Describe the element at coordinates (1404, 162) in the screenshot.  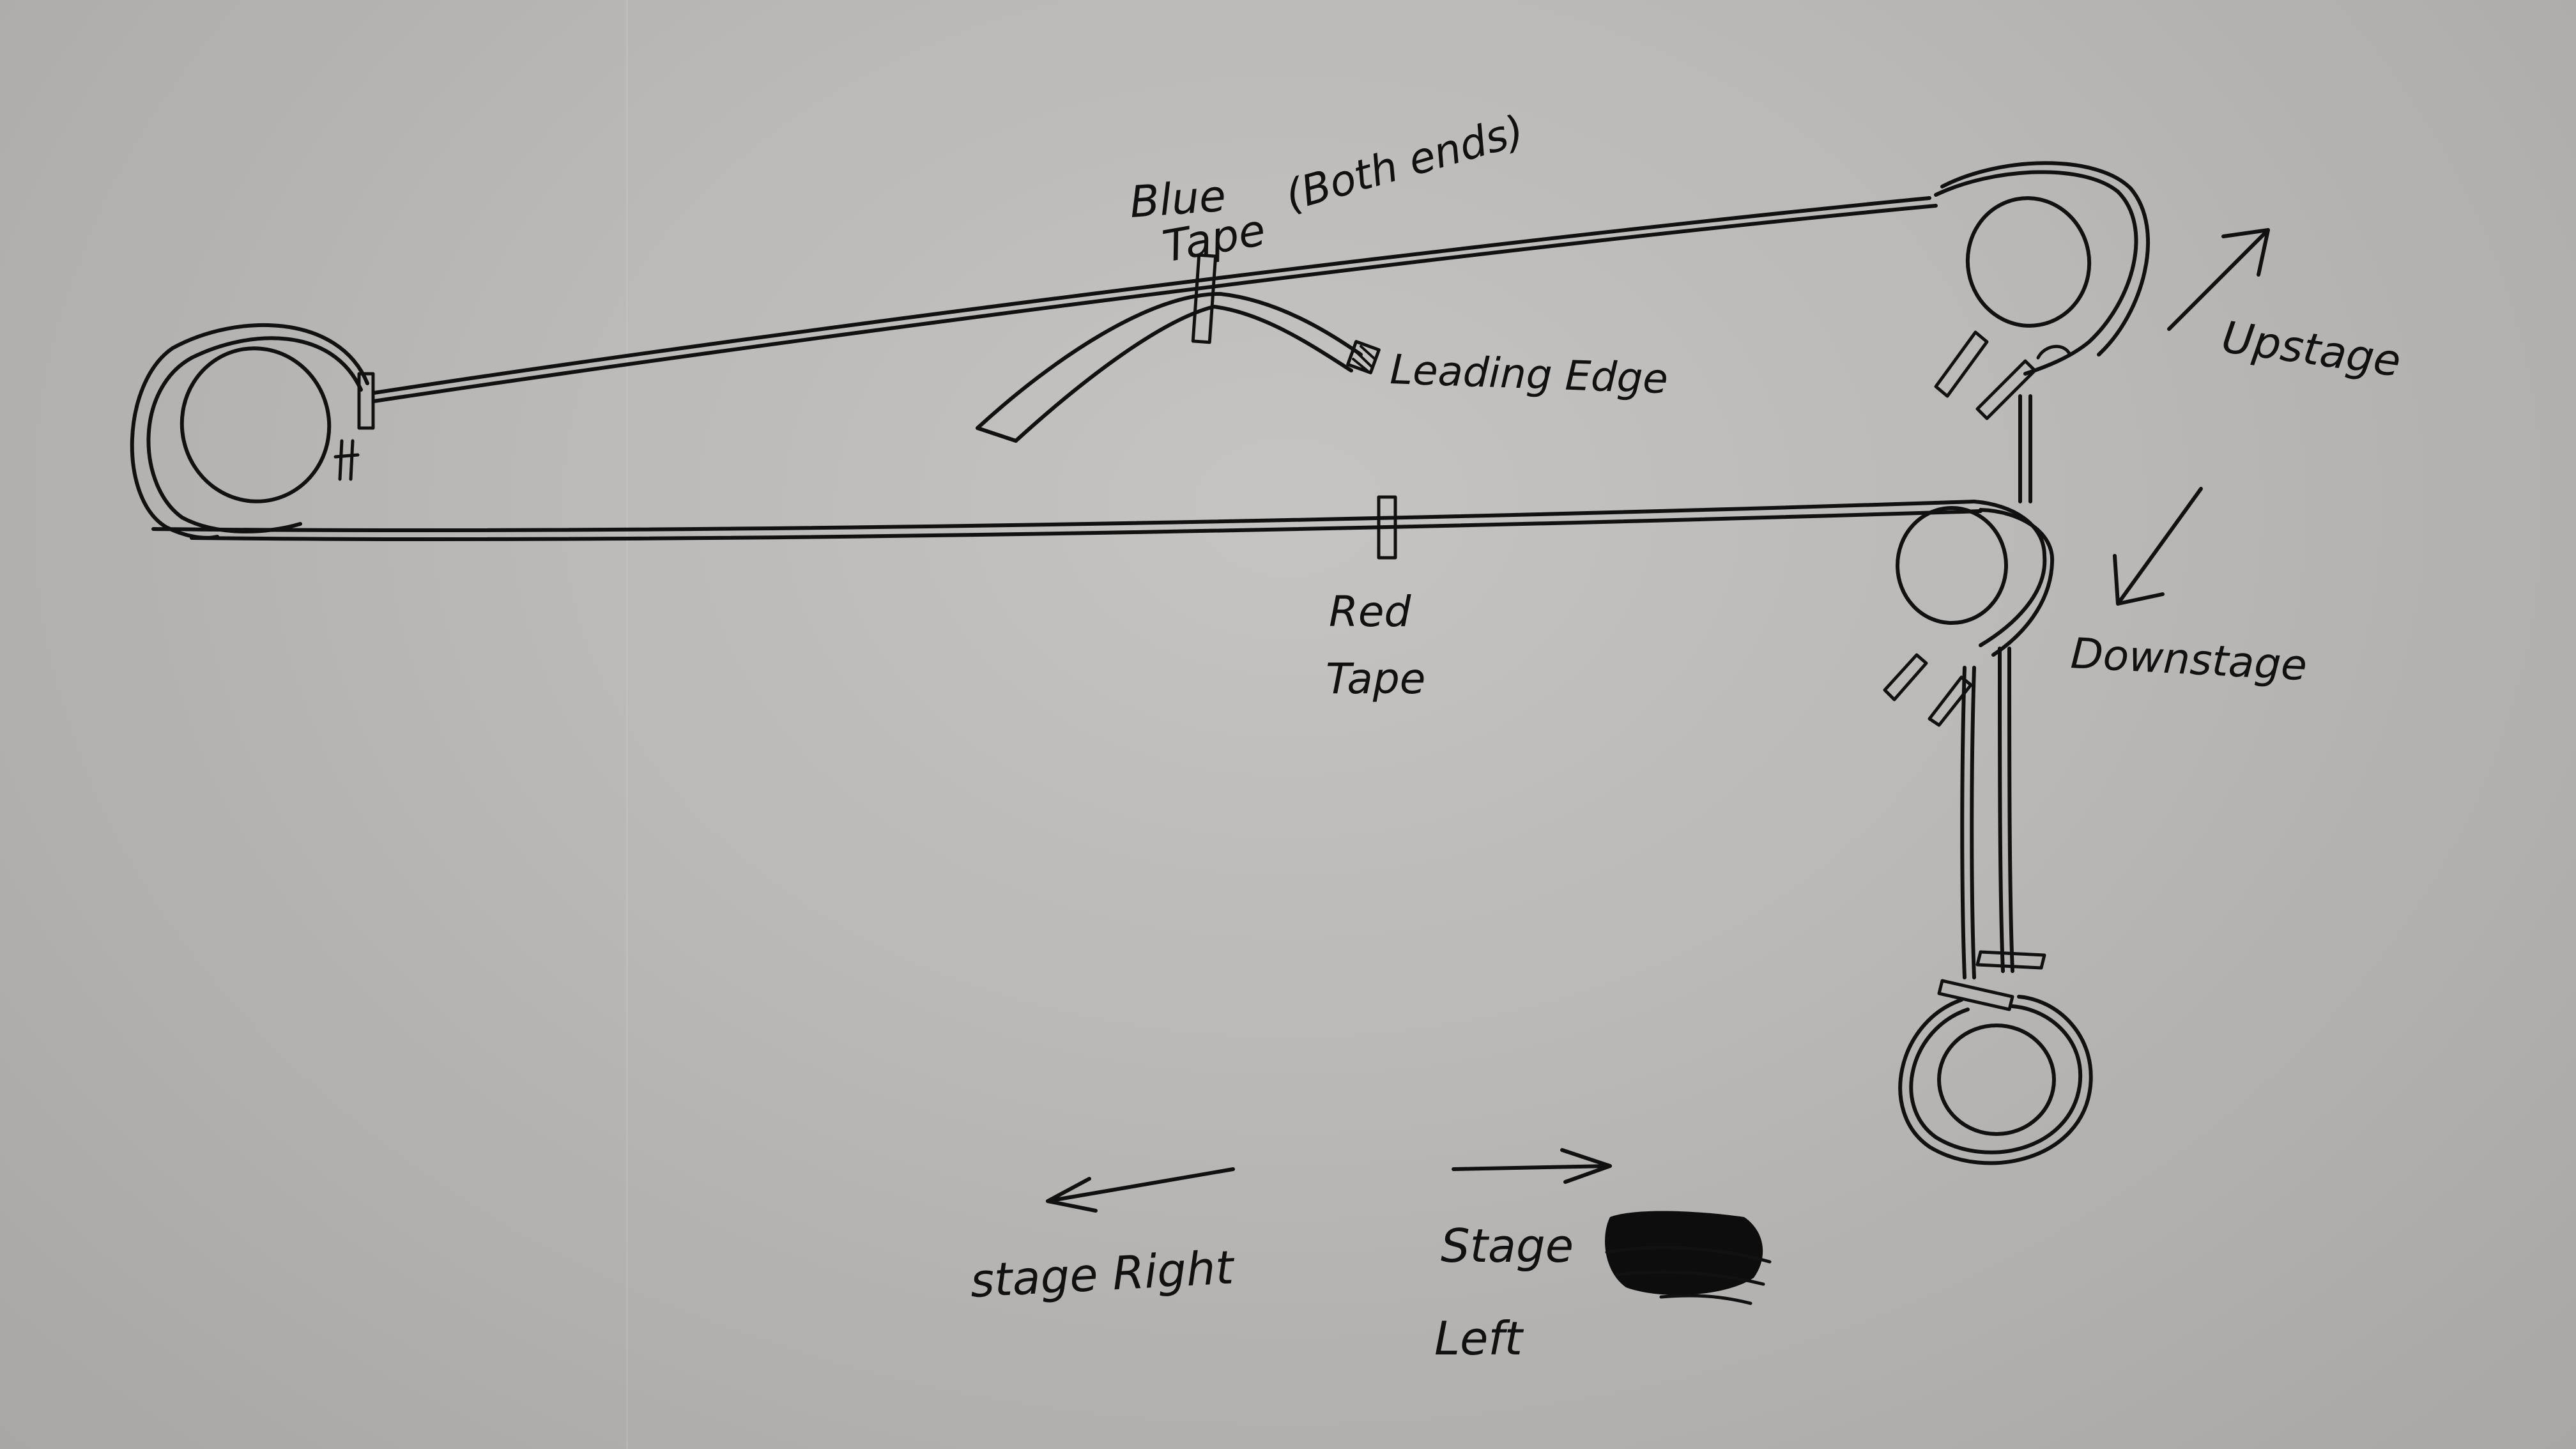
I see `blue-tape-note: (Both ends)` at that location.